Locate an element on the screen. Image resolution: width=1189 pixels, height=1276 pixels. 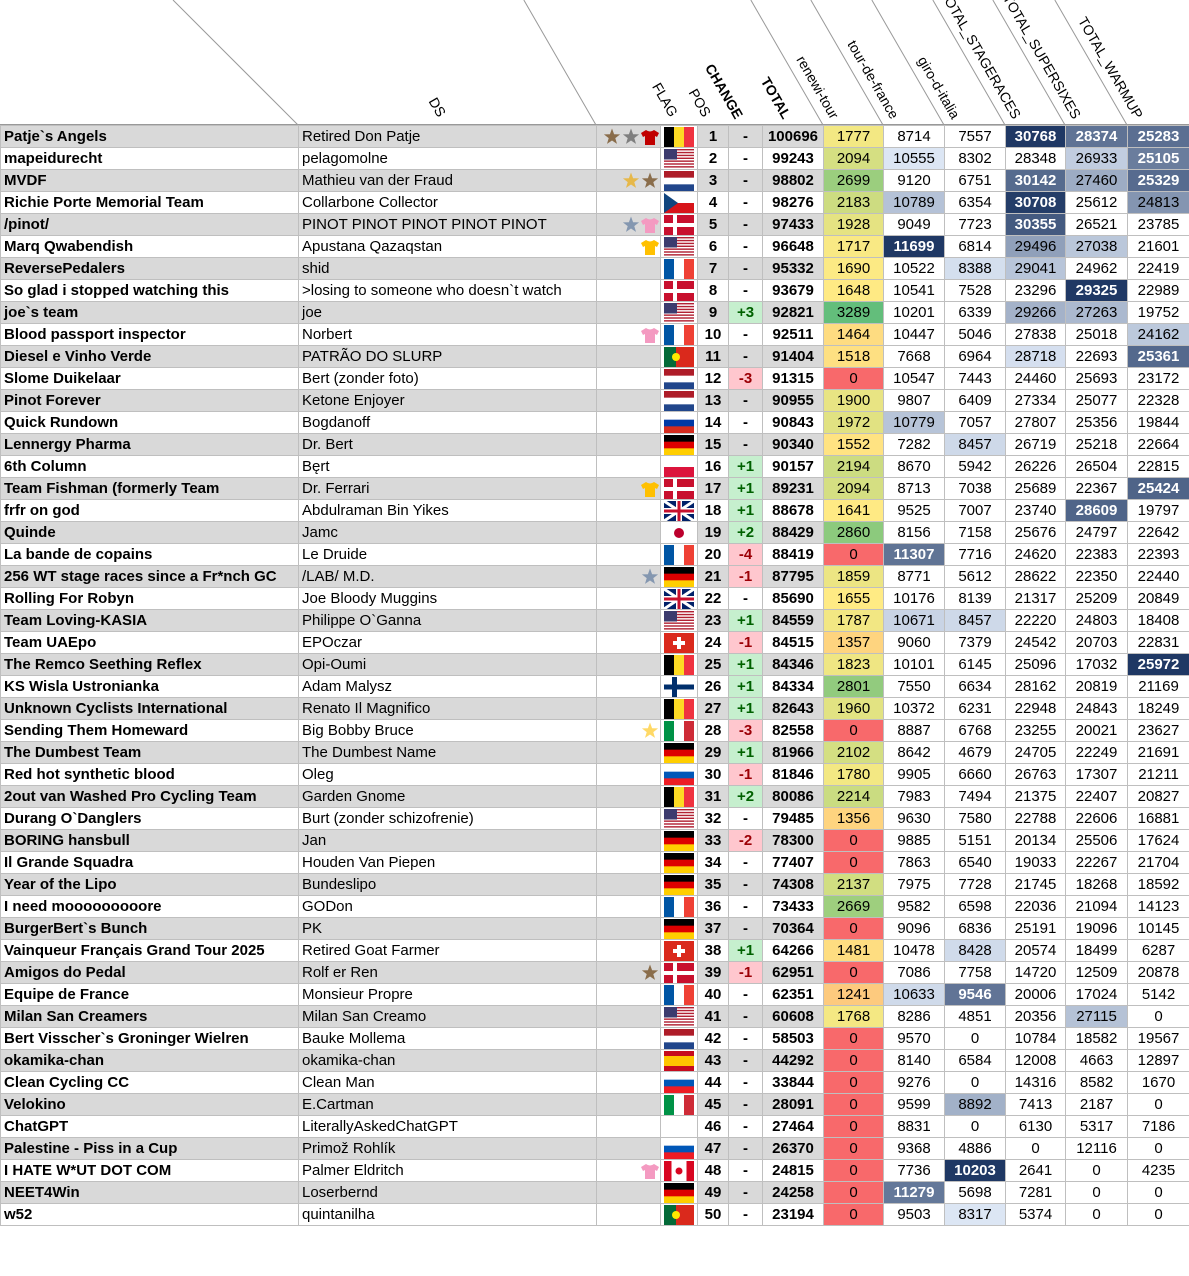
ds-cell: Dr. Ferrari is located at coordinates (447, 488).